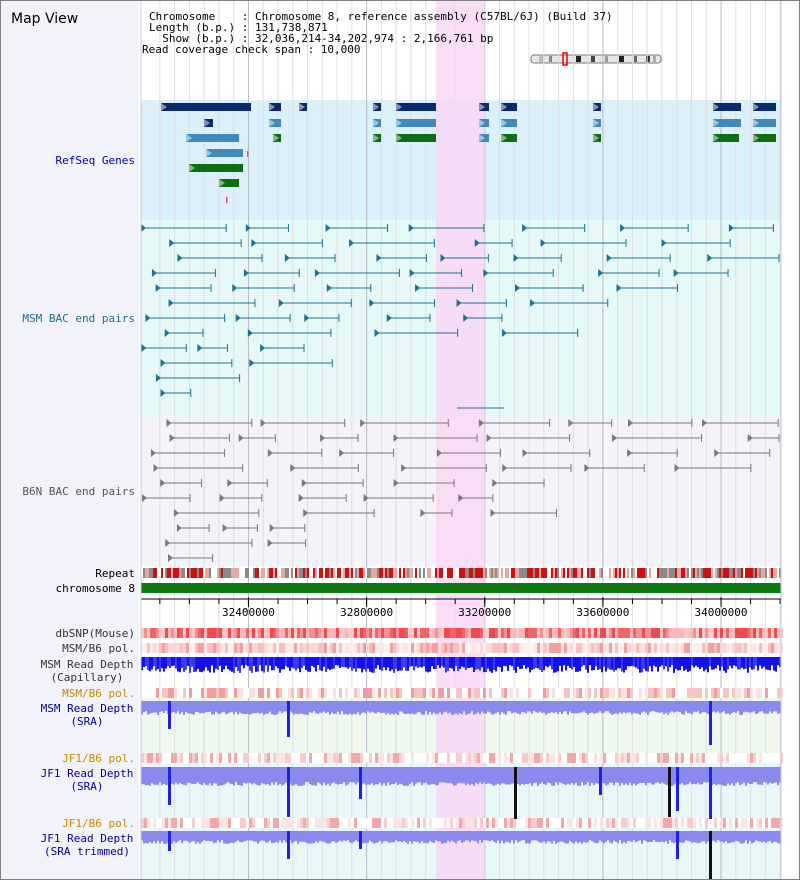 Image resolution: width=800 pixels, height=880 pixels. What do you see at coordinates (98, 648) in the screenshot?
I see `track-label-msm-b6-pol-1: MSM/B6 pol.` at bounding box center [98, 648].